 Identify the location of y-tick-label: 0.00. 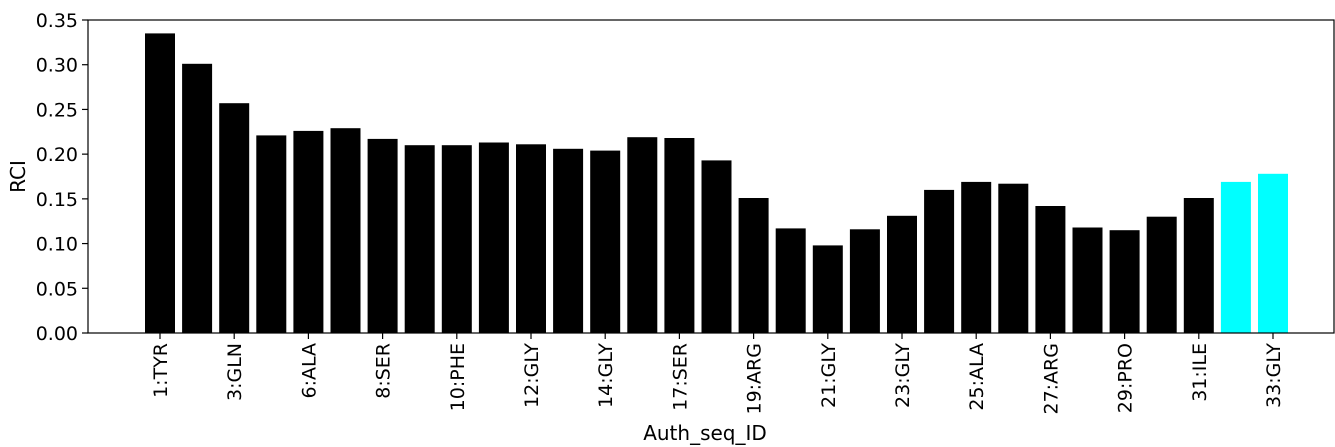
(57, 334).